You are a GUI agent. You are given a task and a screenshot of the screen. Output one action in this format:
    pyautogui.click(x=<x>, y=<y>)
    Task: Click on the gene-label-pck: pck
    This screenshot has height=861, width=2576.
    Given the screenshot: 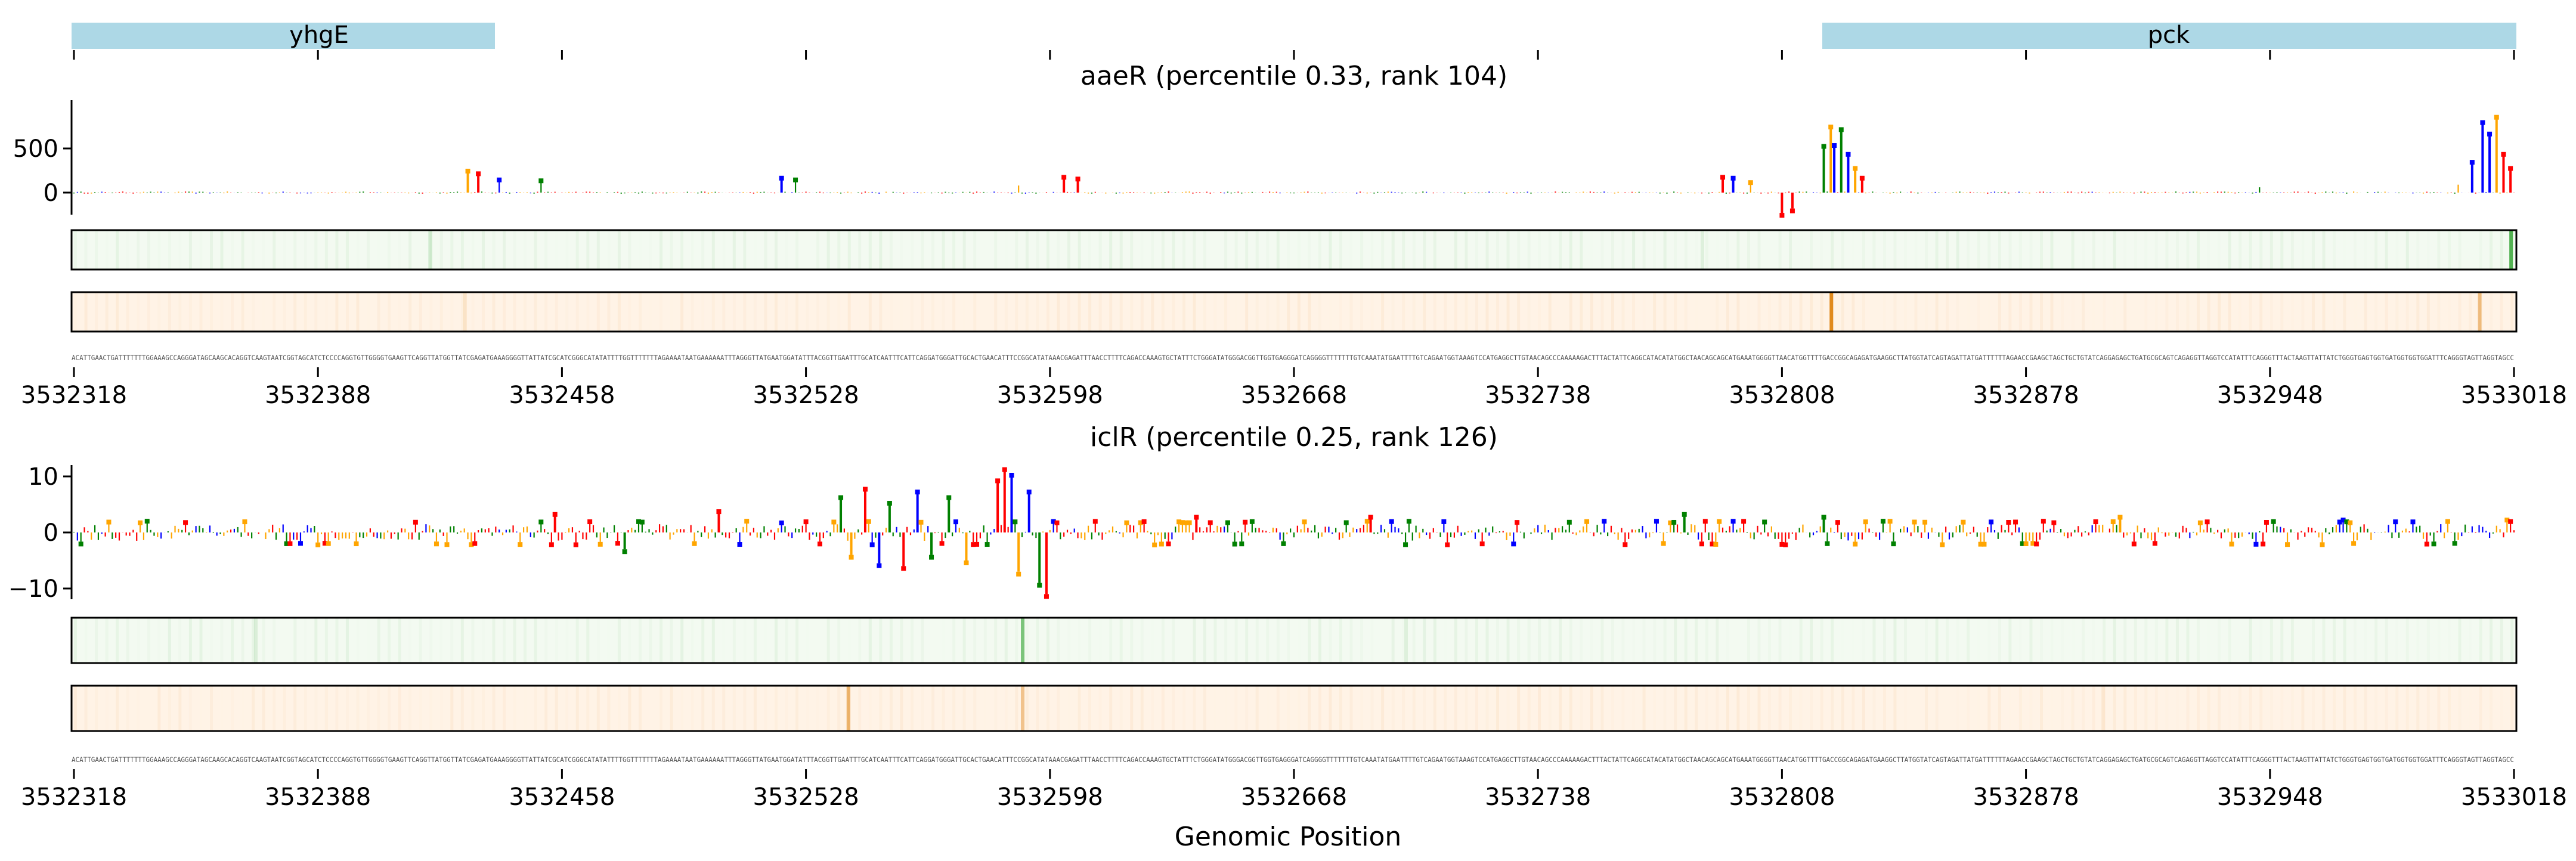 What is the action you would take?
    pyautogui.click(x=2169, y=35)
    